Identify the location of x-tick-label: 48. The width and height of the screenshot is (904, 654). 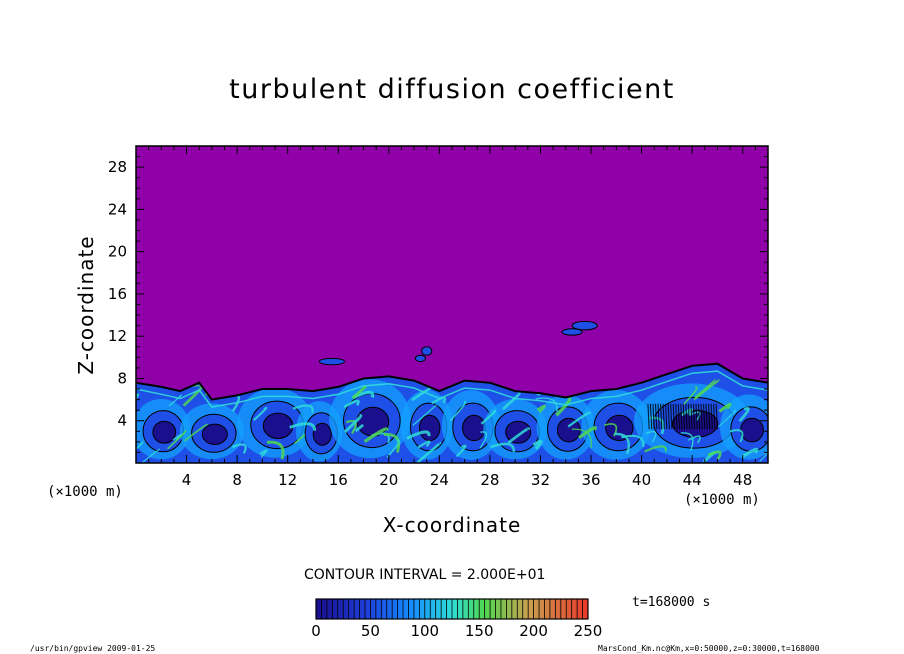
(742, 480).